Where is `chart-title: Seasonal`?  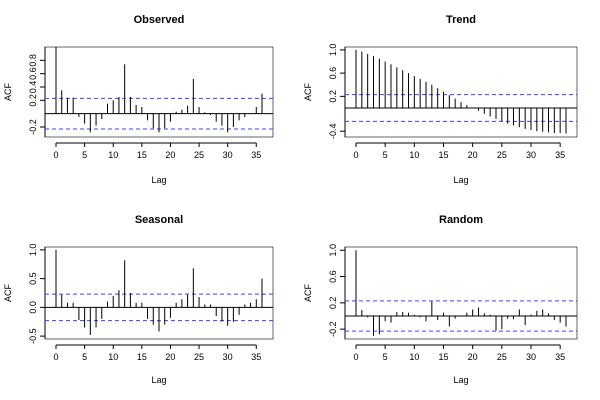
chart-title: Seasonal is located at coordinates (159, 220).